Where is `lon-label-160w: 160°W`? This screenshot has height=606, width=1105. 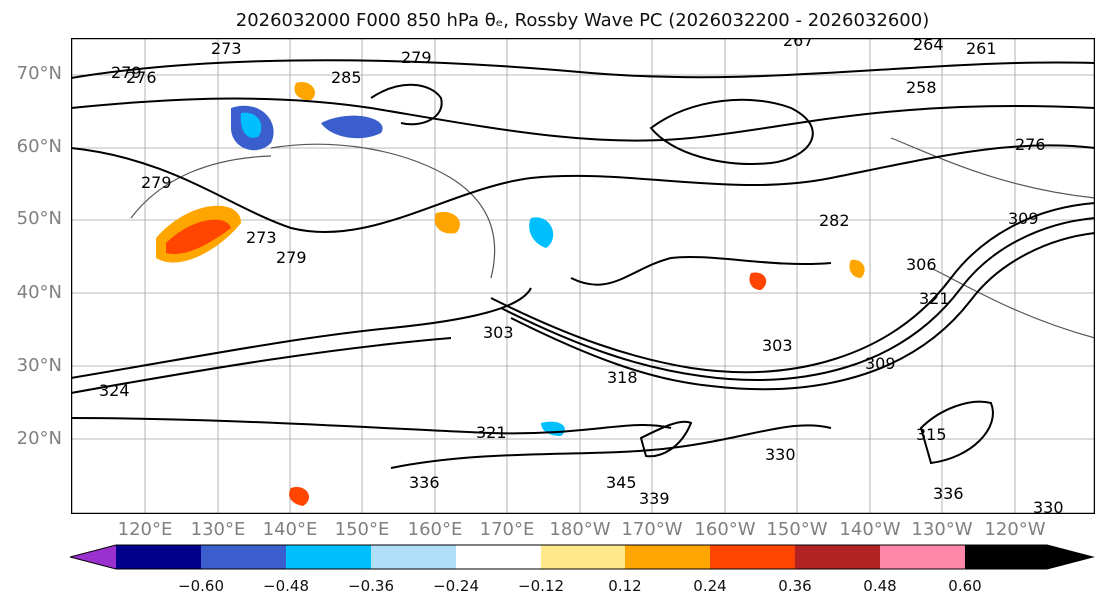
lon-label-160w: 160°W is located at coordinates (725, 529).